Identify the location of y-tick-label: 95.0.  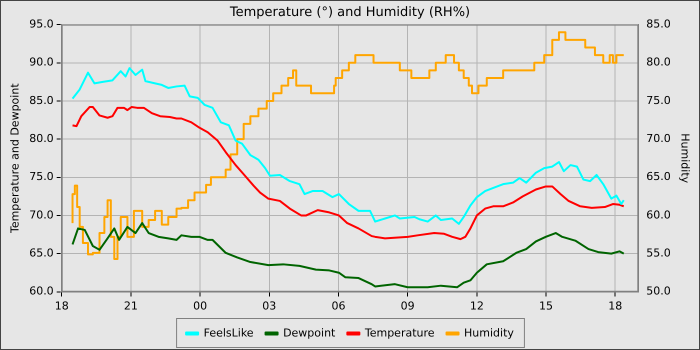
(41, 23).